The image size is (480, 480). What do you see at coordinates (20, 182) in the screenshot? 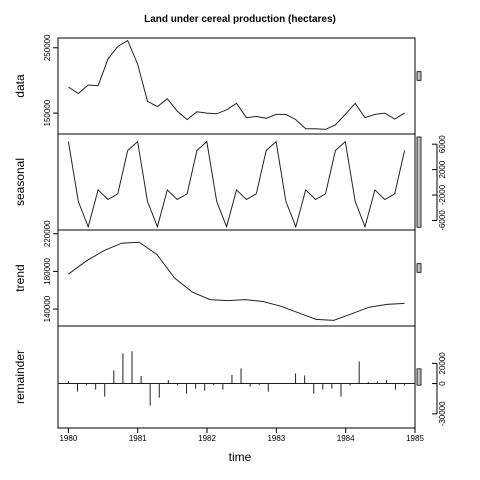
I see `panel-label-seasonal: seasonal` at bounding box center [20, 182].